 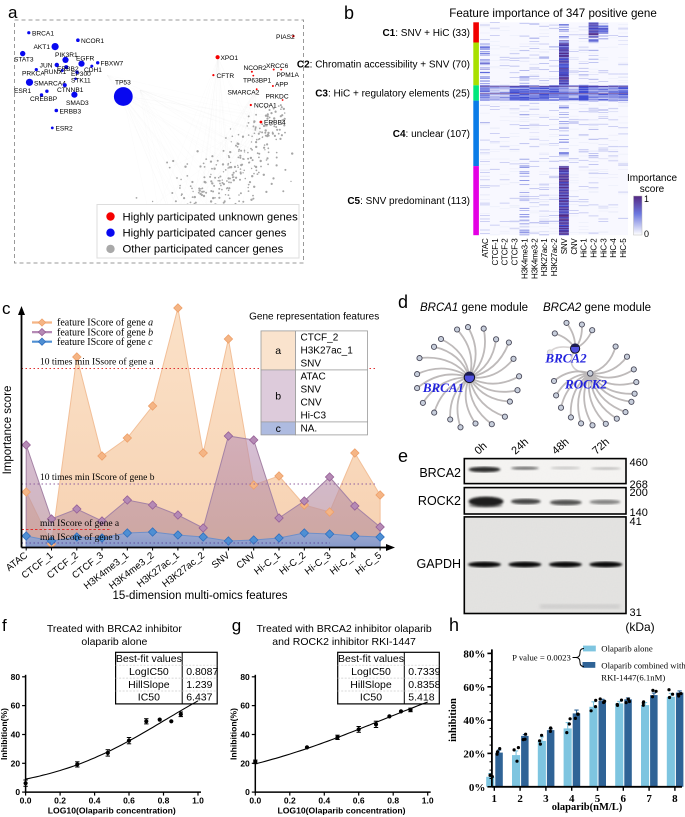 I want to click on svg-text: ESR2, so click(x=65, y=129).